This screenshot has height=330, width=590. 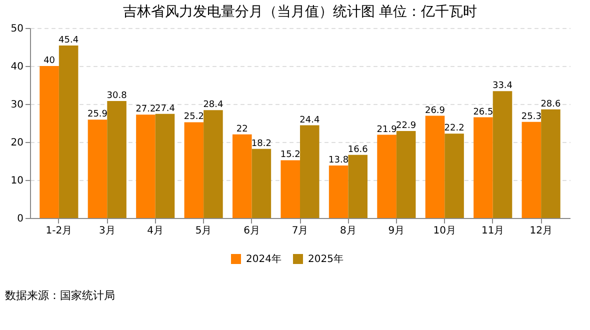 What do you see at coordinates (310, 120) in the screenshot?
I see `data-label: 24.4` at bounding box center [310, 120].